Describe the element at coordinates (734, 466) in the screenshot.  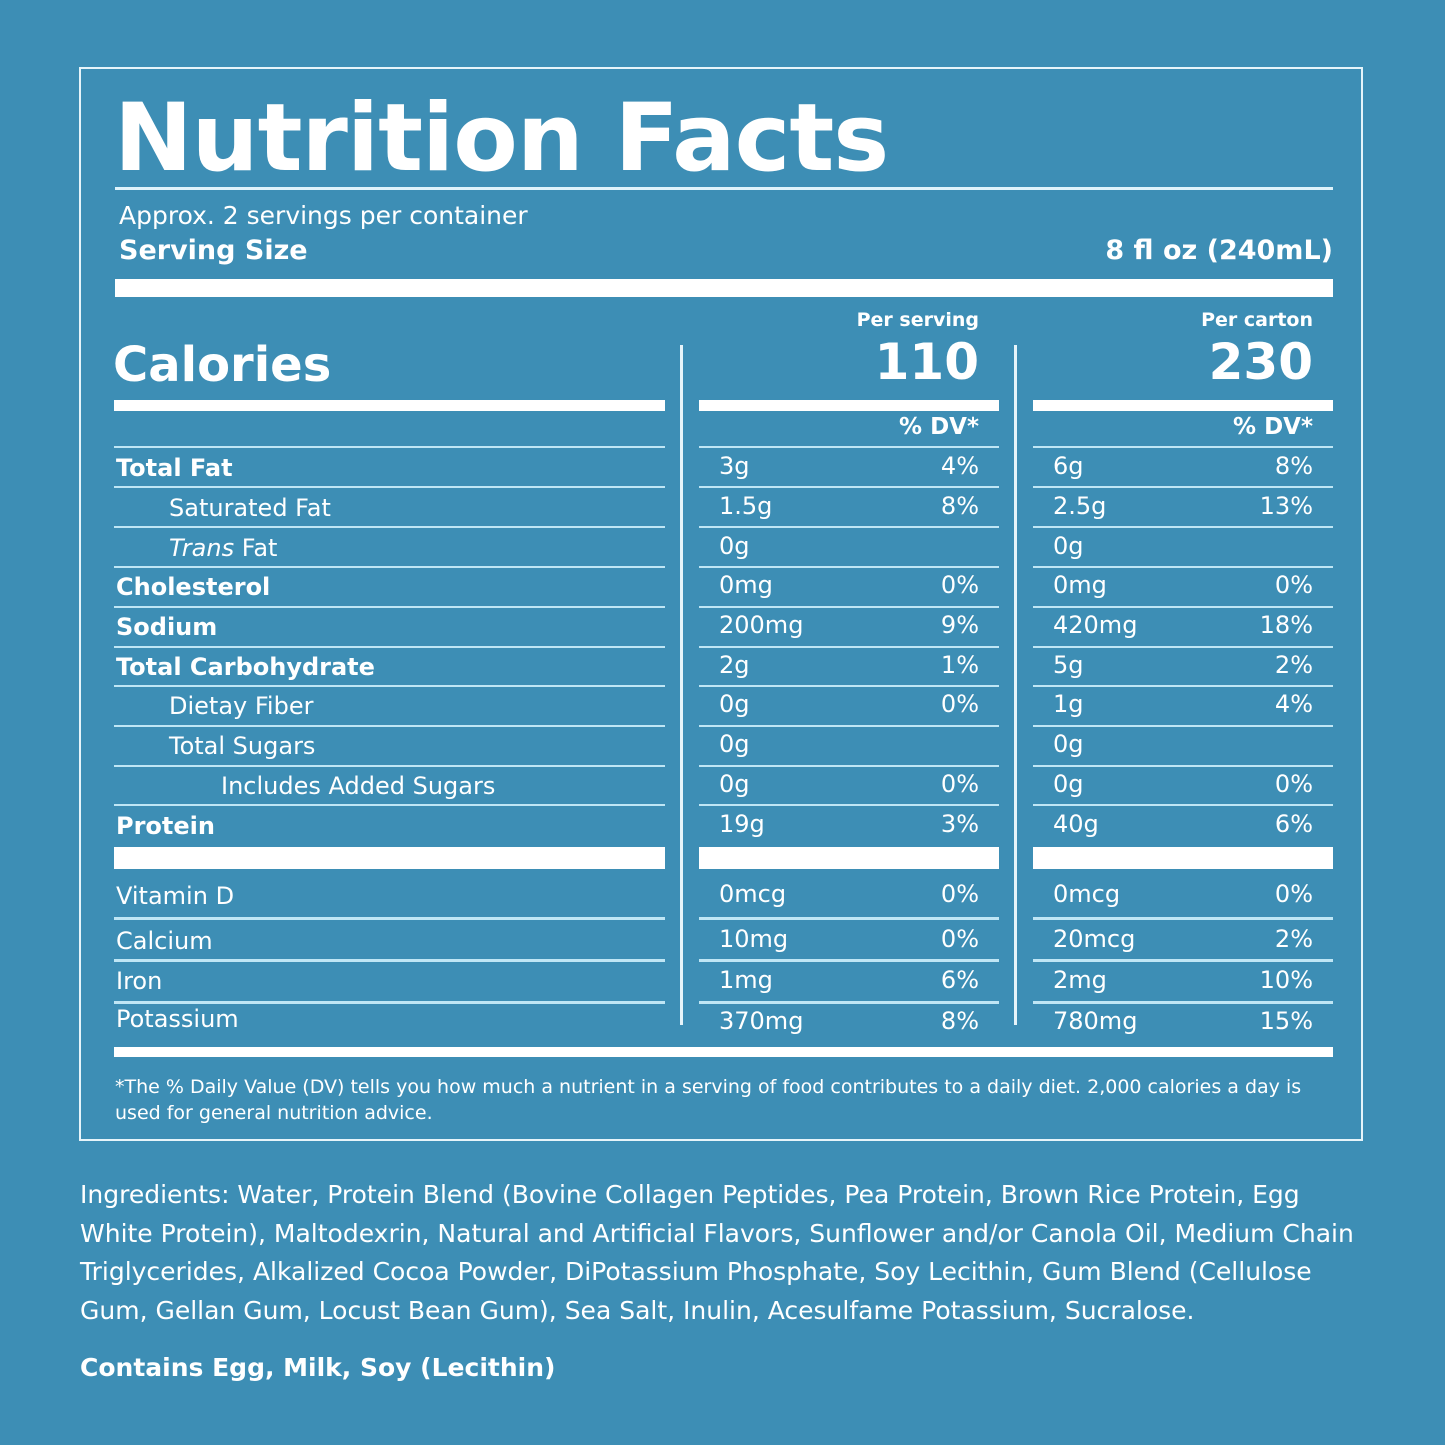
I see `serving-amount: 3g` at that location.